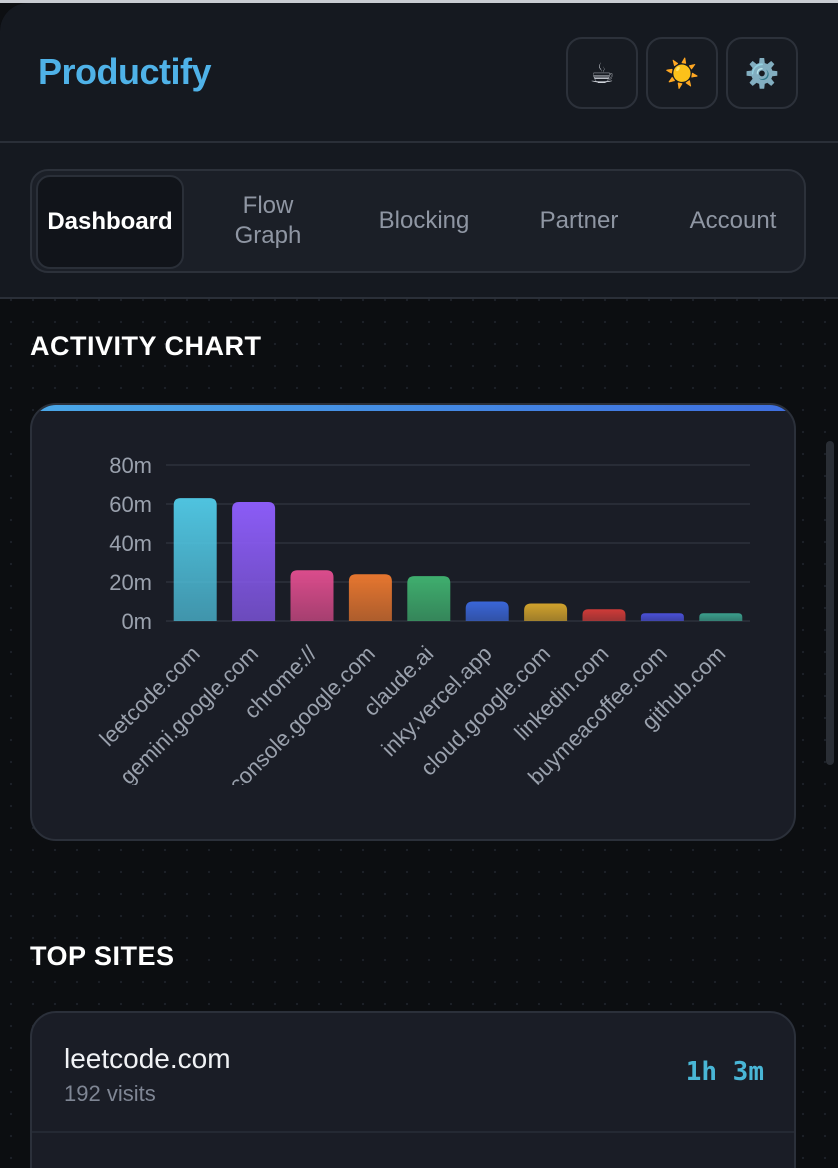 The image size is (838, 1168). I want to click on list-item: leetcode.com 192 visits 1h 3m, so click(413, 1072).